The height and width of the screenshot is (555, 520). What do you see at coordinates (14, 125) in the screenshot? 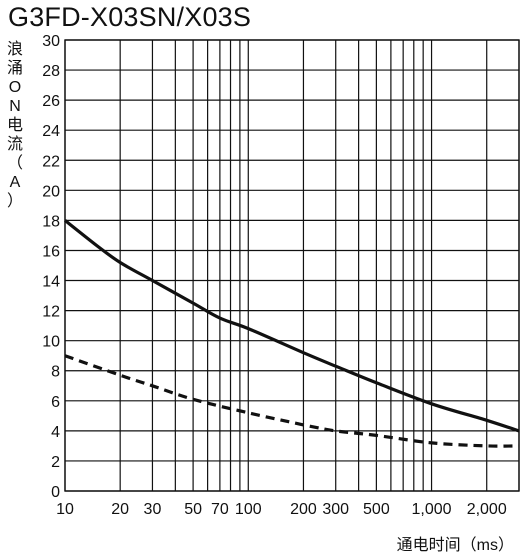
I see `y-axis-label: 浪涌 O N 电流（A）` at bounding box center [14, 125].